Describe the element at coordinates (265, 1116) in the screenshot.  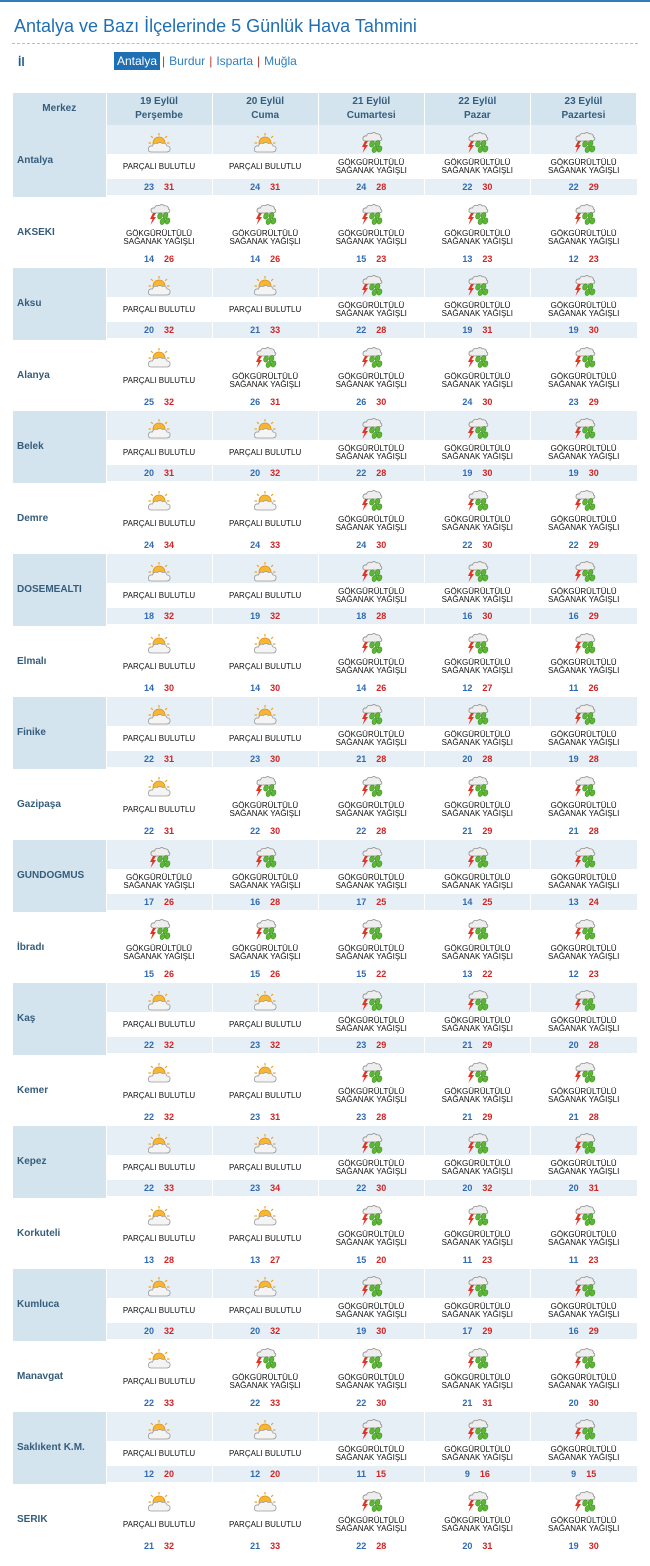
I see `temperature-range: 23 31` at that location.